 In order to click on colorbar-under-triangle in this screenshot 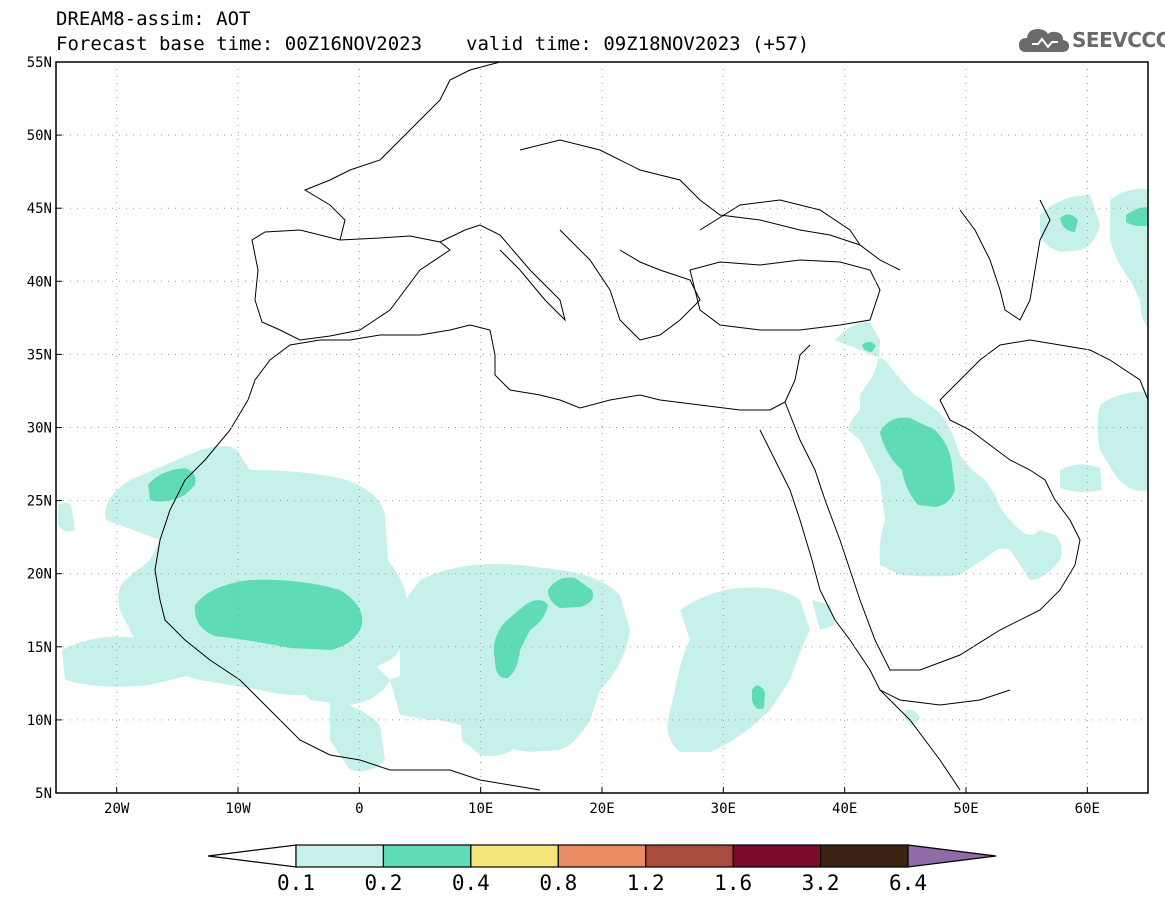, I will do `click(252, 856)`.